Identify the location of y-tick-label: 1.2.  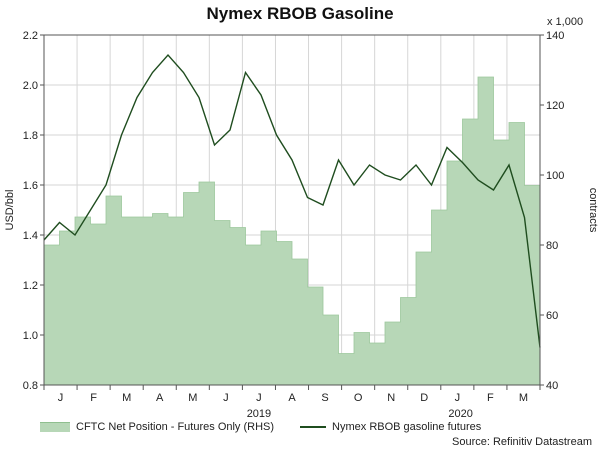
(30, 286).